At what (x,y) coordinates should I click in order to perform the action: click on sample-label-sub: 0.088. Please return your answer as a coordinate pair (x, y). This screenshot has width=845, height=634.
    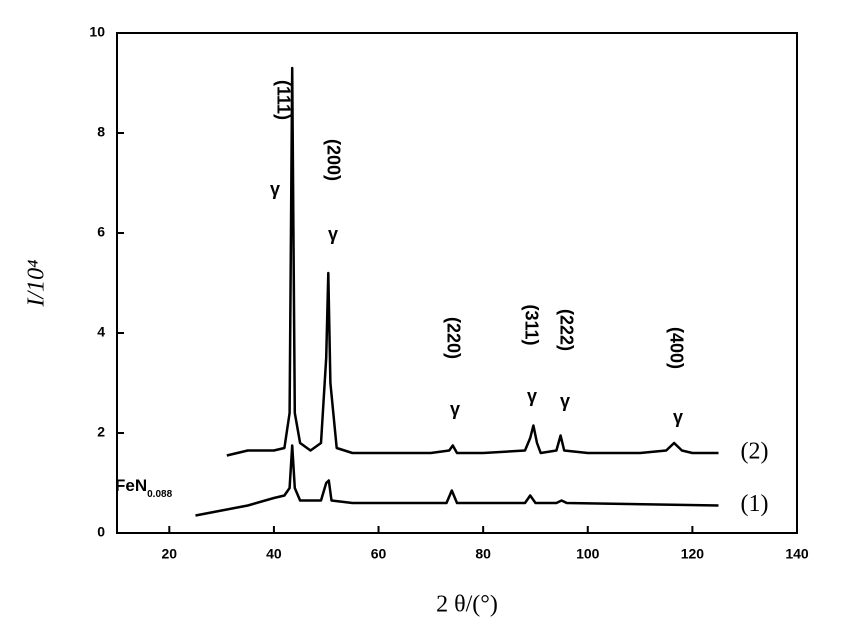
    Looking at the image, I should click on (159, 494).